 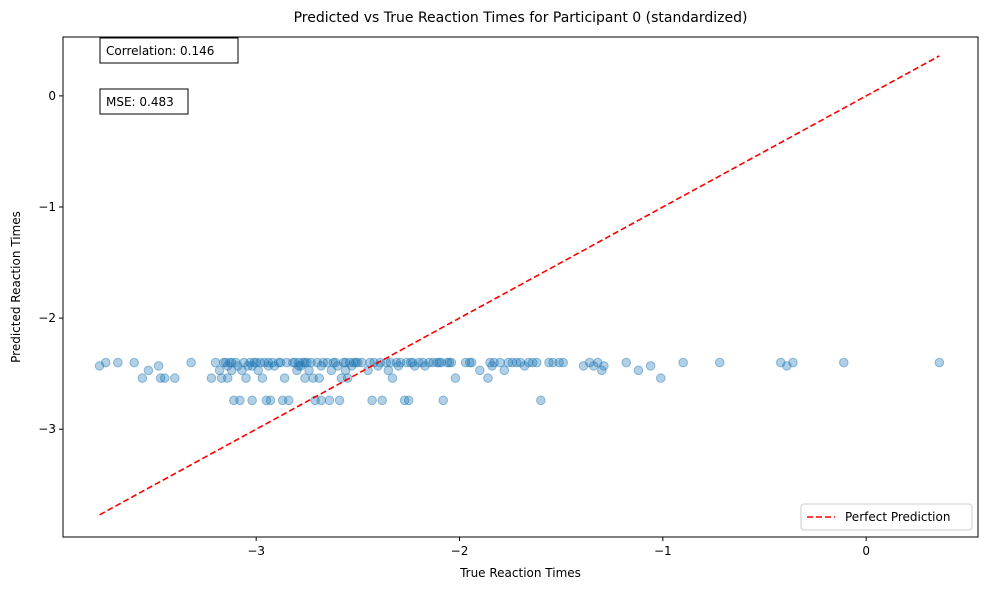 What do you see at coordinates (50, 262) in the screenshot?
I see `y-axis: 0 −1 −2 −3` at bounding box center [50, 262].